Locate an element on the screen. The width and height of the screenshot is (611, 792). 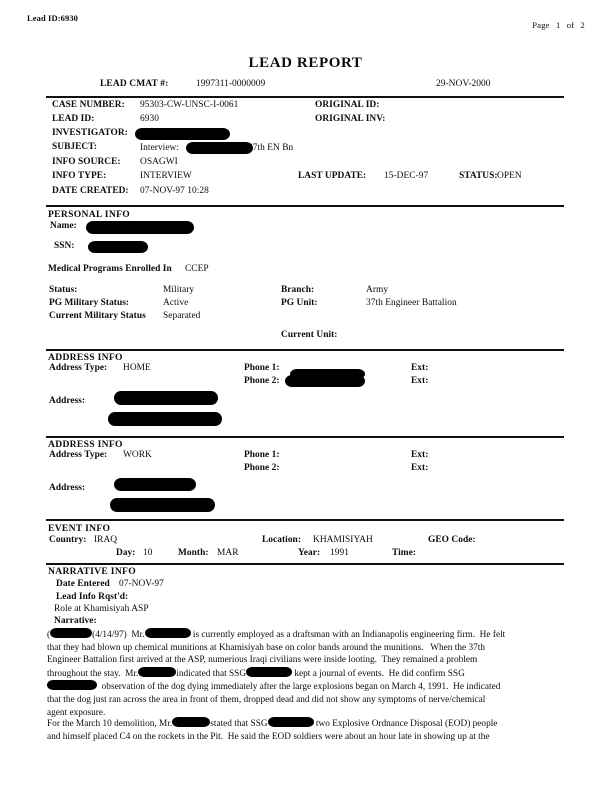
lead-info-rqstd-label: Lead Info Rqst'd: is located at coordinates (92, 597).